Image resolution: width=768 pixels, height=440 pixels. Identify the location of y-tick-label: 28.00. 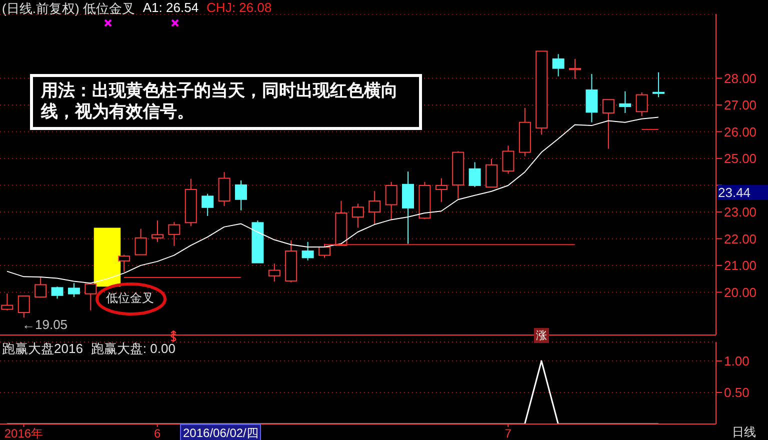
(740, 78).